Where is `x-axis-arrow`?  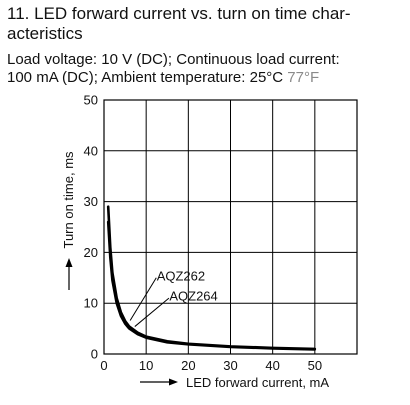
x-axis-arrow is located at coordinates (159, 382).